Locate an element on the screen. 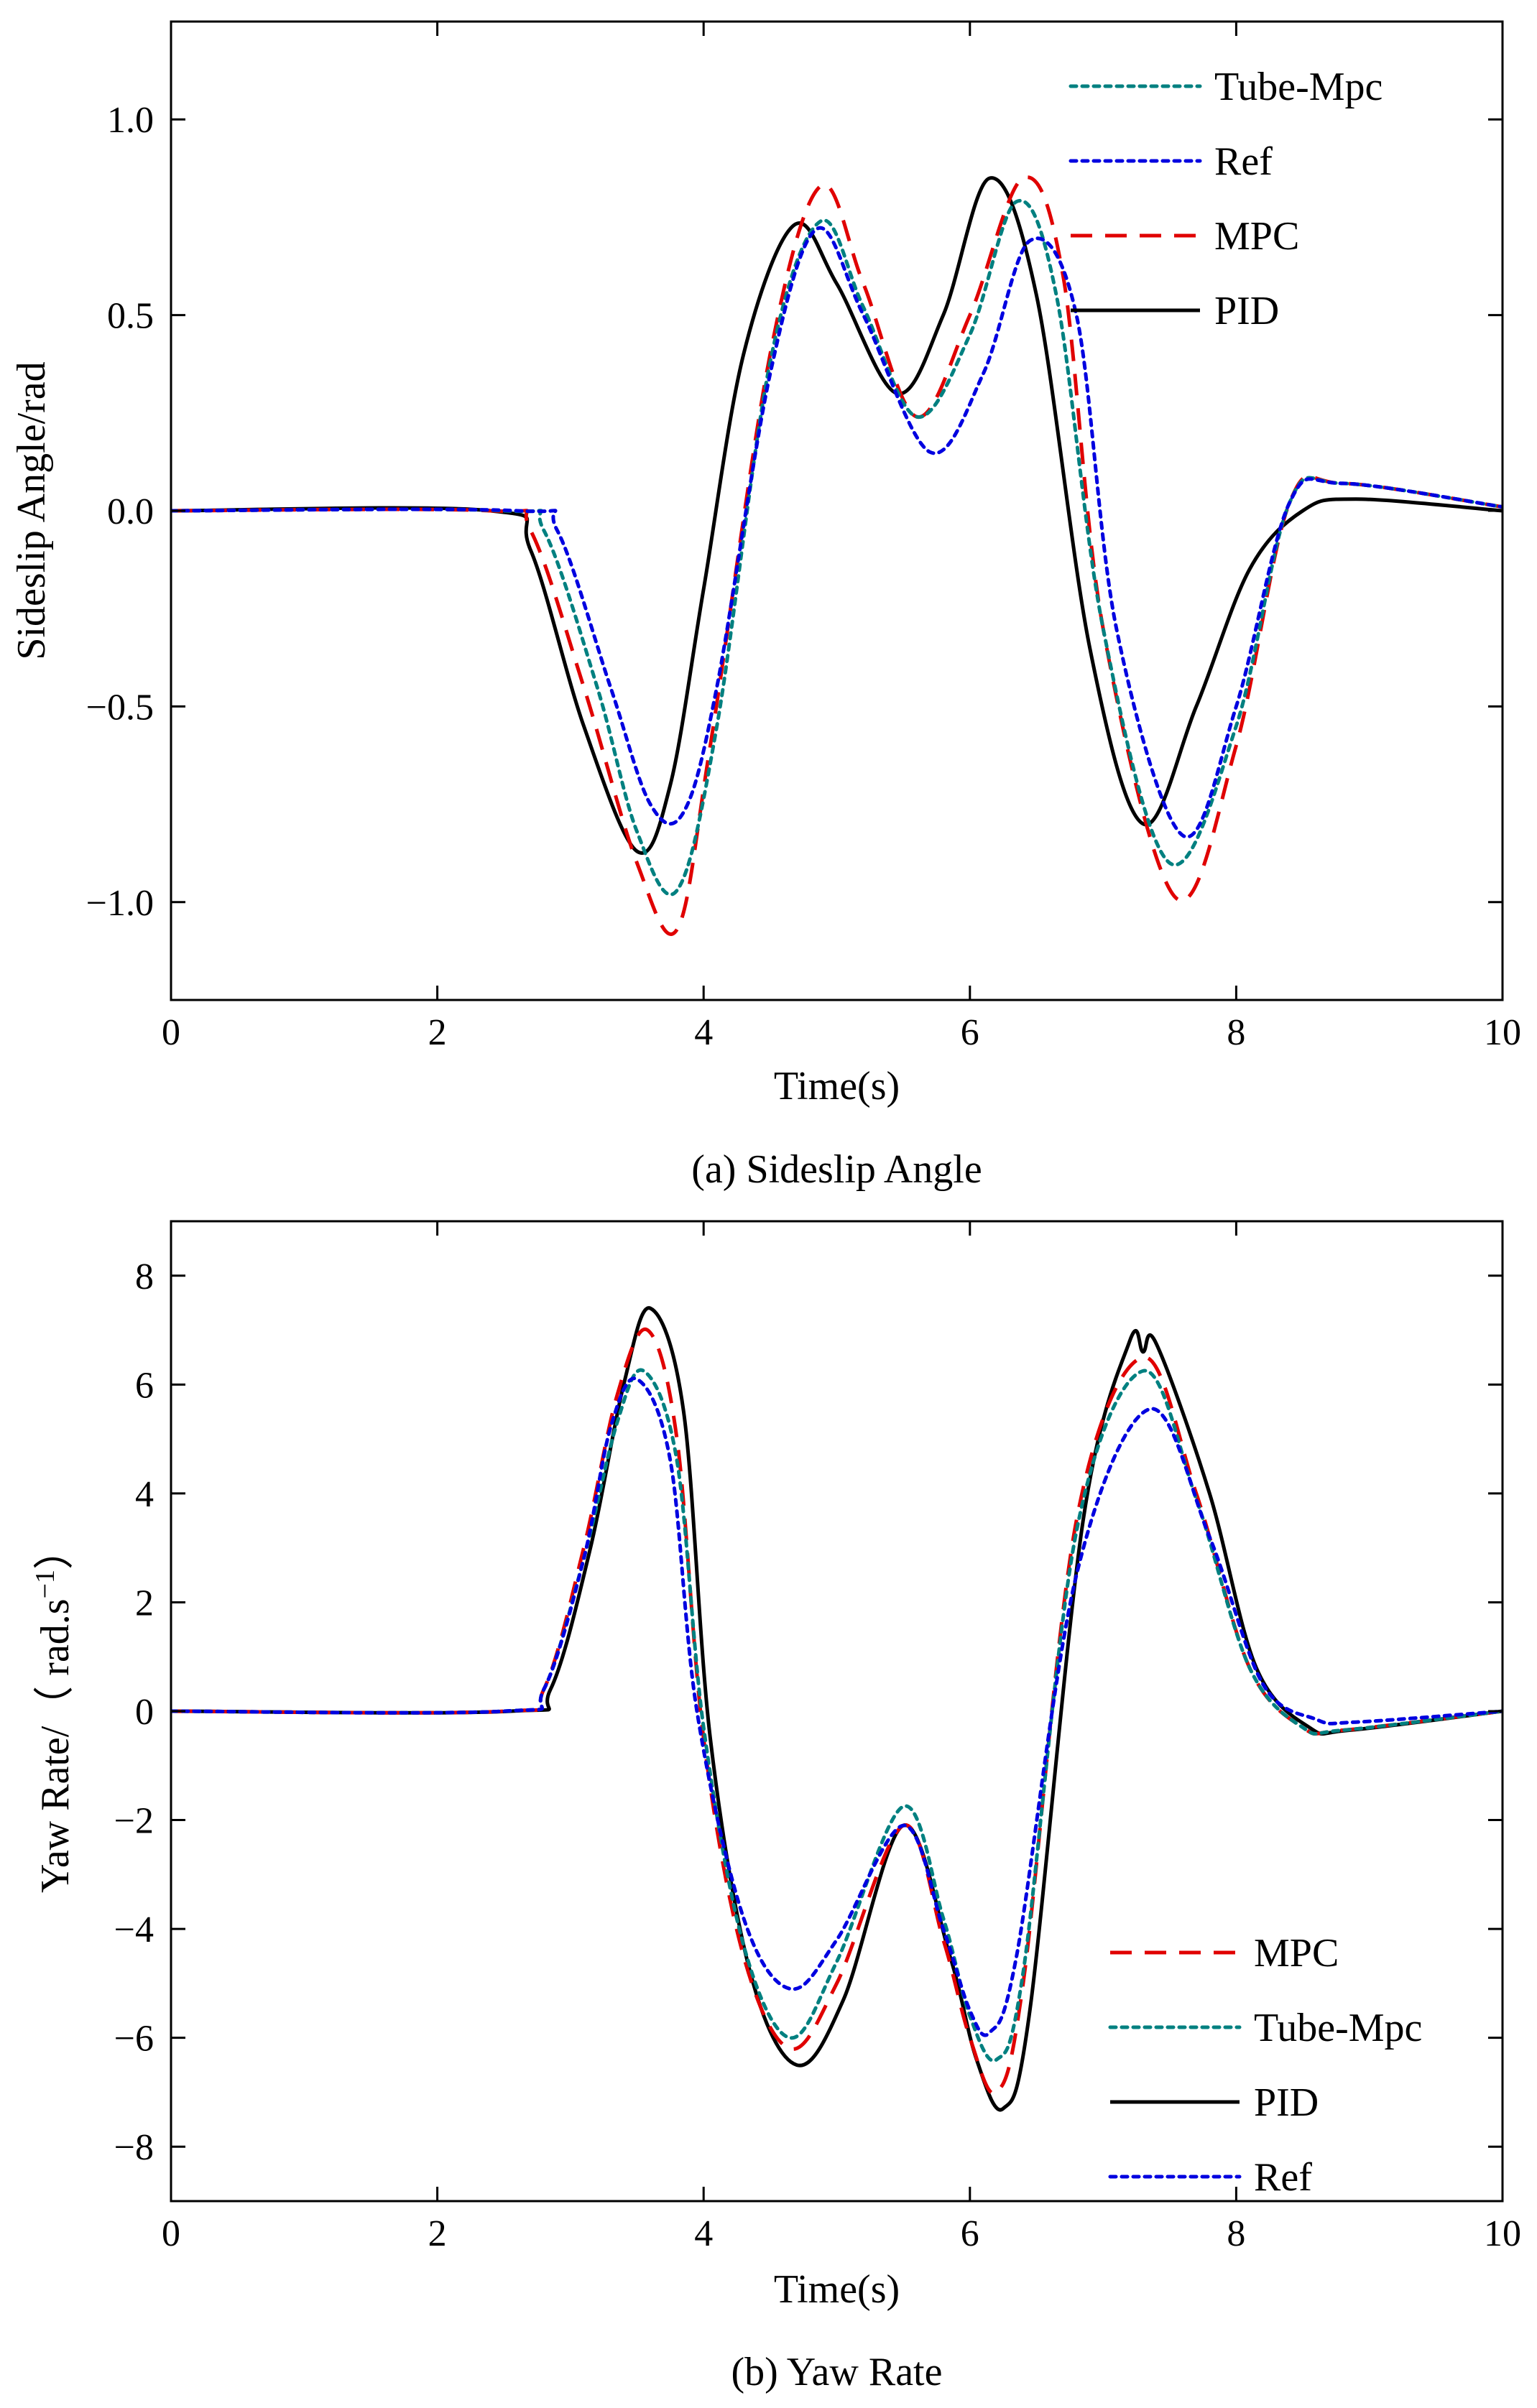 This screenshot has width=1537, height=2408. panel-b-y-tick-label: −2 is located at coordinates (134, 1821).